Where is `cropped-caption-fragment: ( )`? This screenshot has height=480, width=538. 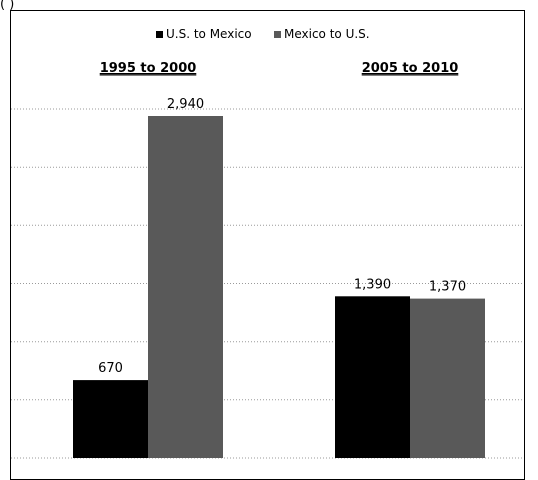
cropped-caption-fragment: ( ) is located at coordinates (7, 5).